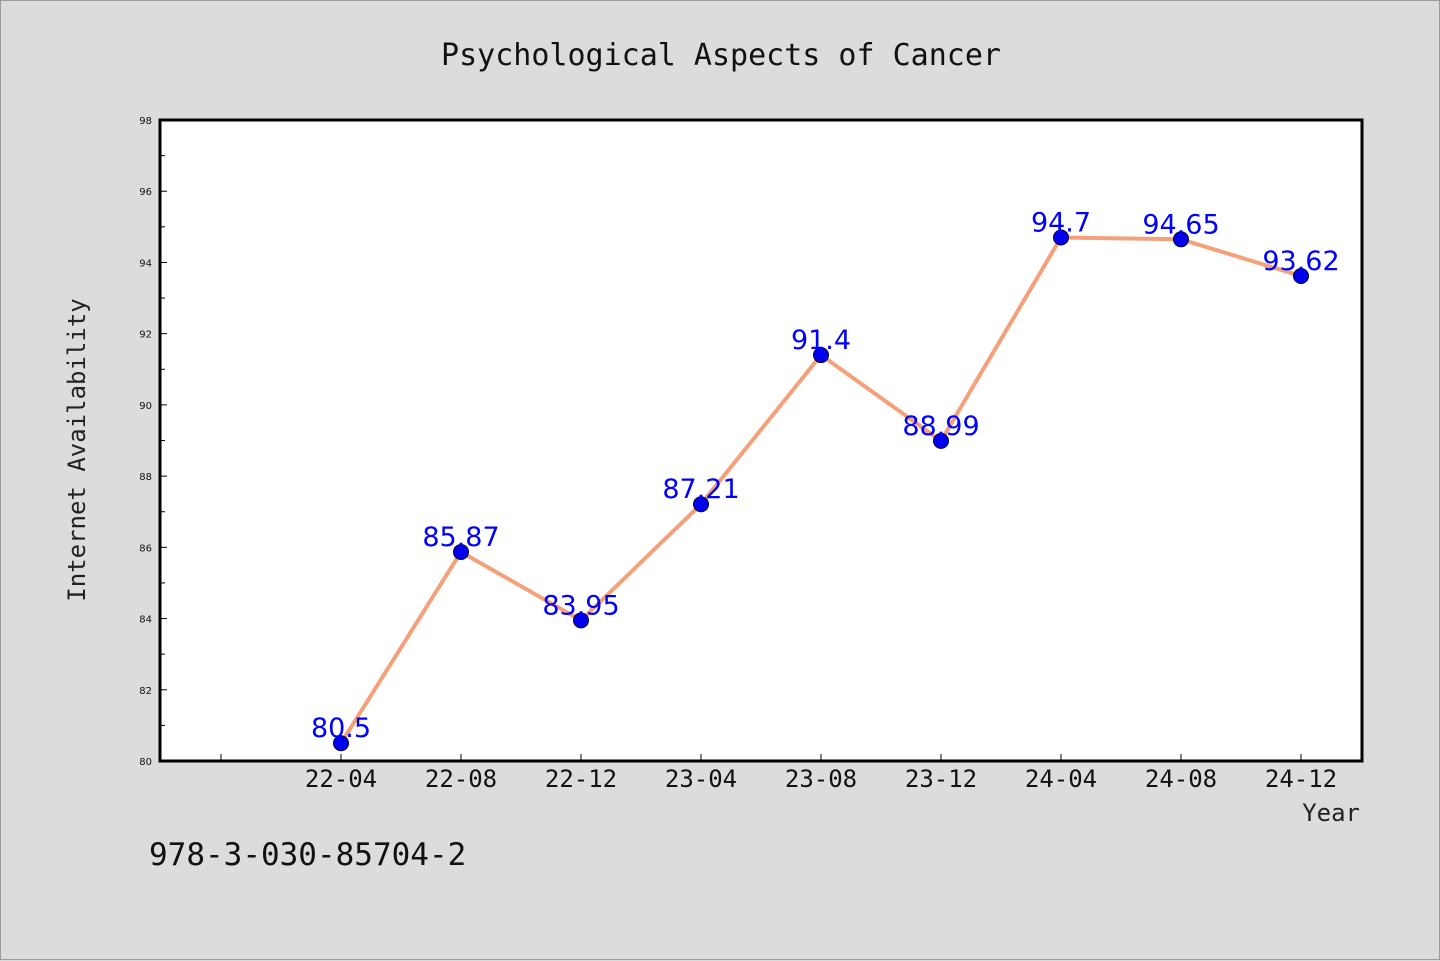 The image size is (1440, 961). Describe the element at coordinates (701, 779) in the screenshot. I see `x-tick-label: 23-04` at that location.